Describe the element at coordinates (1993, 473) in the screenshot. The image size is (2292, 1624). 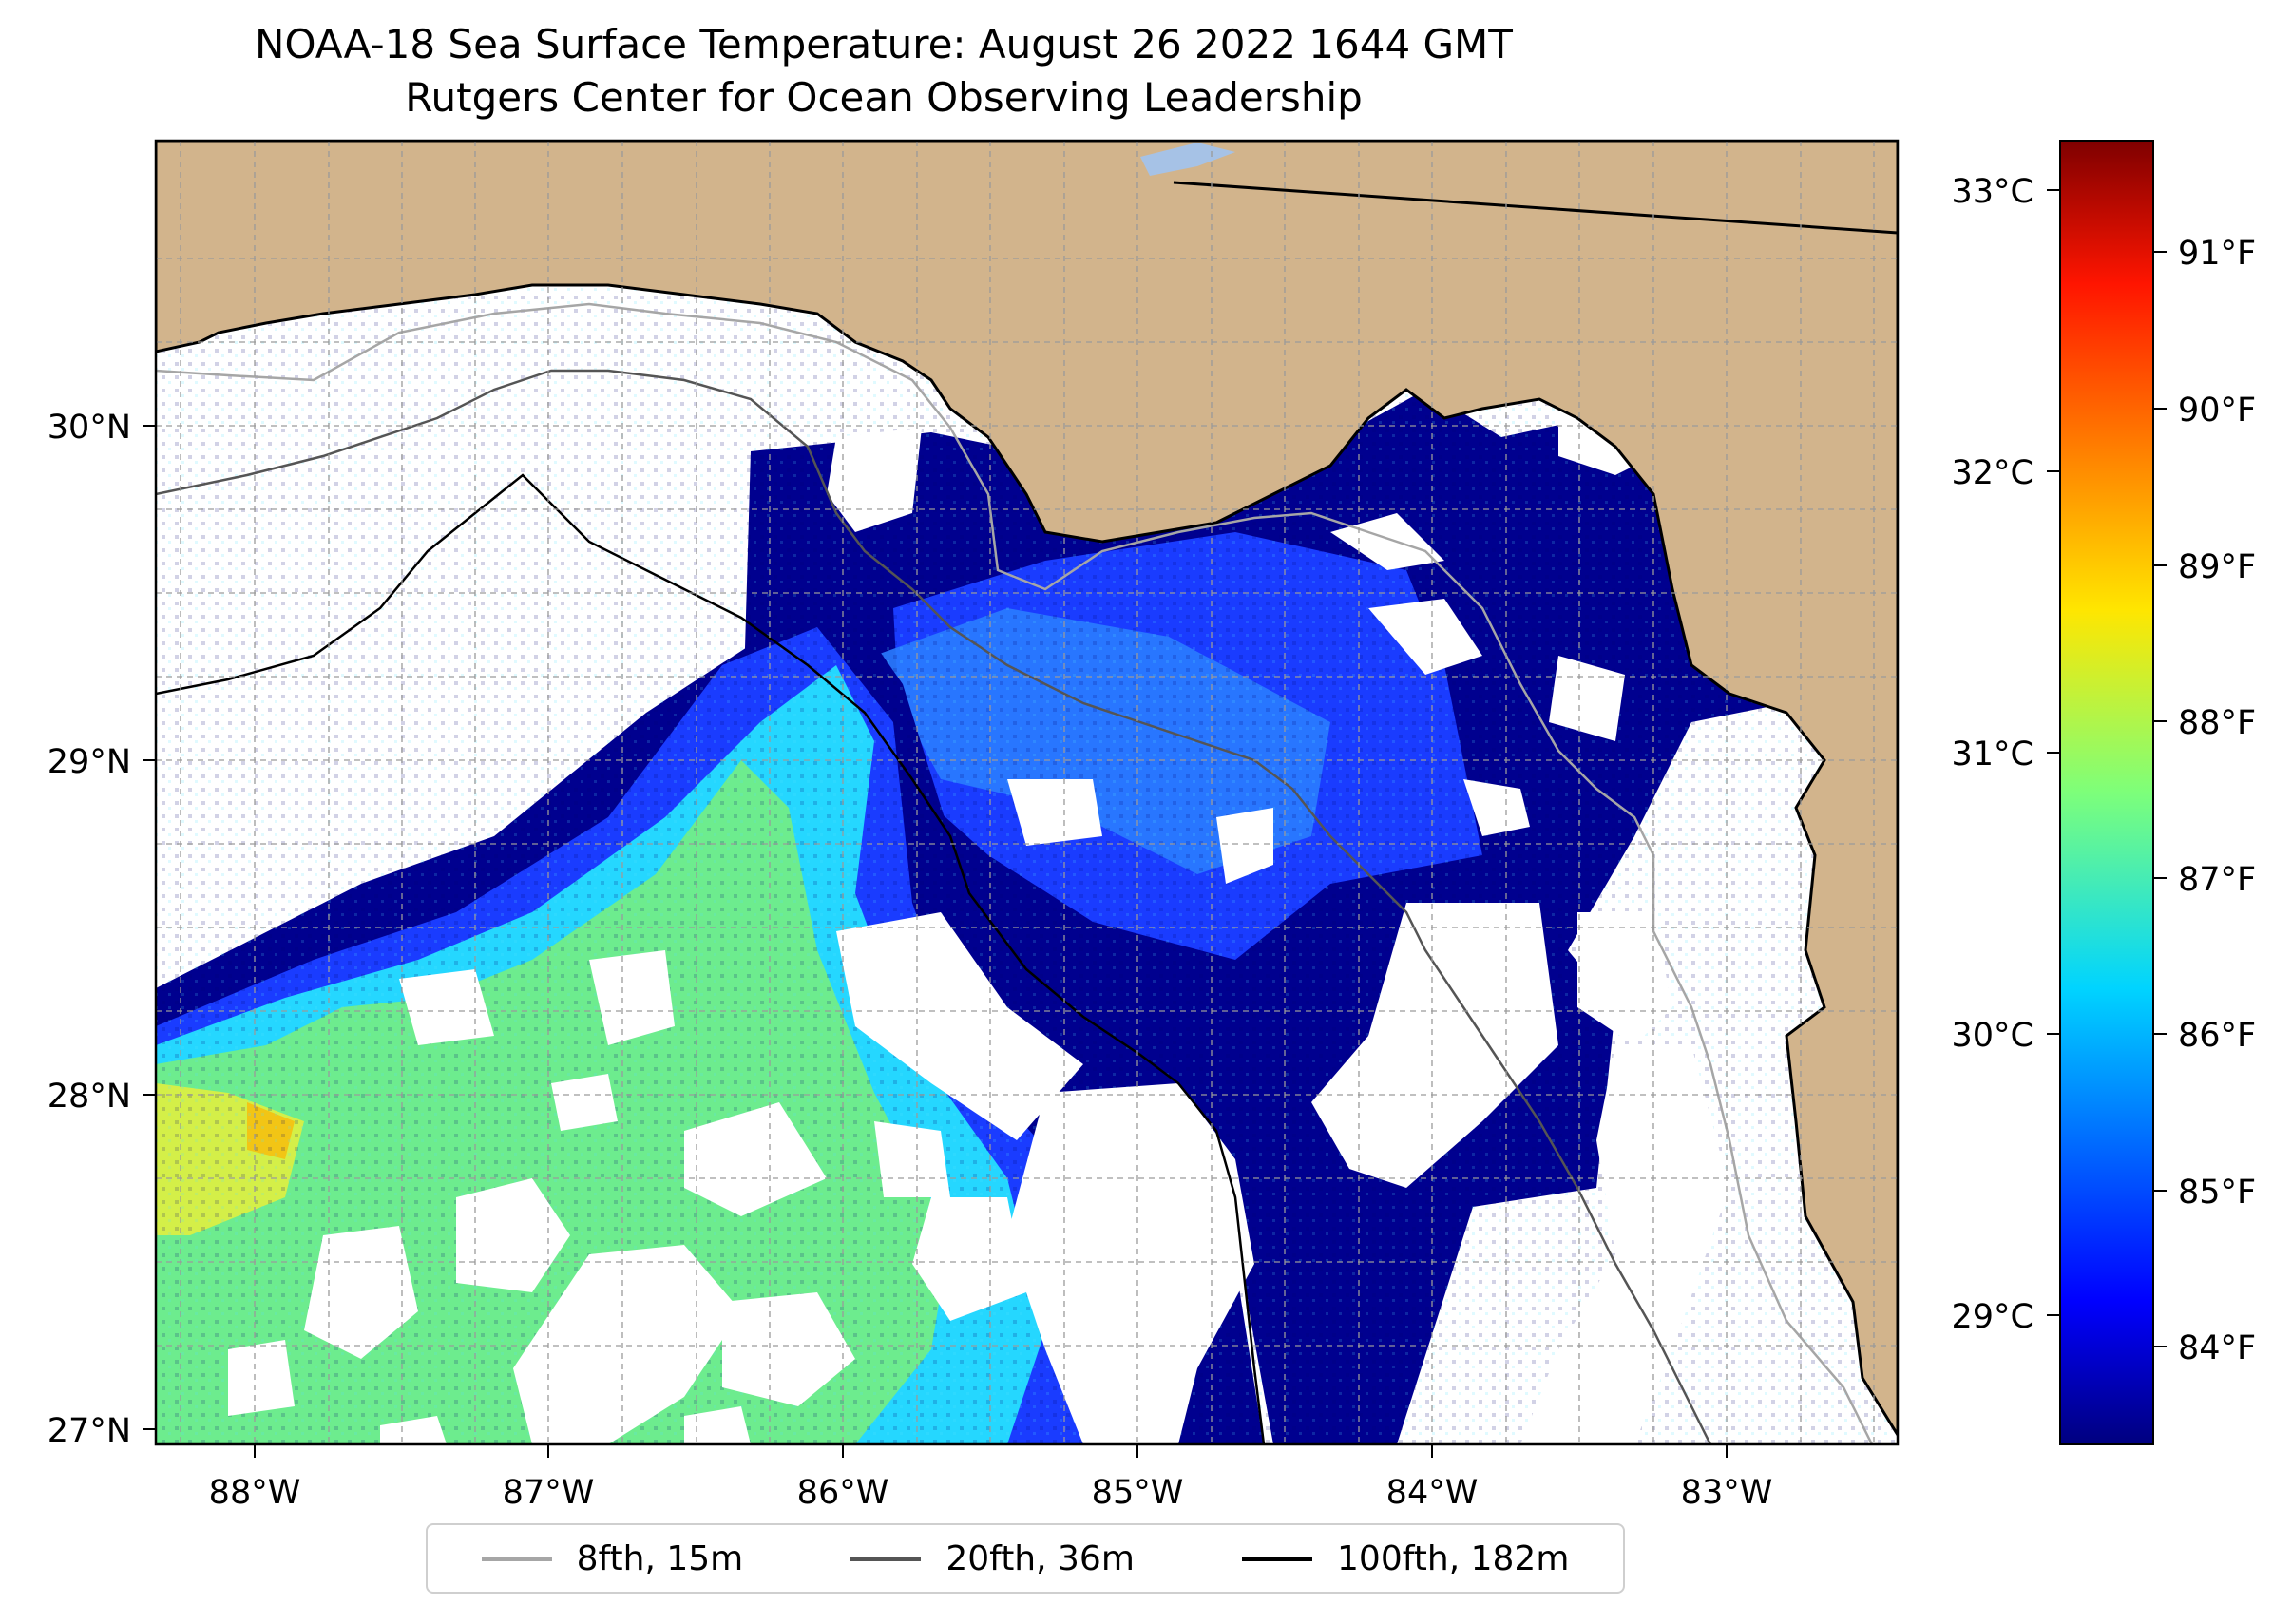
I see `colorbar-label-celsius: 32°C` at that location.